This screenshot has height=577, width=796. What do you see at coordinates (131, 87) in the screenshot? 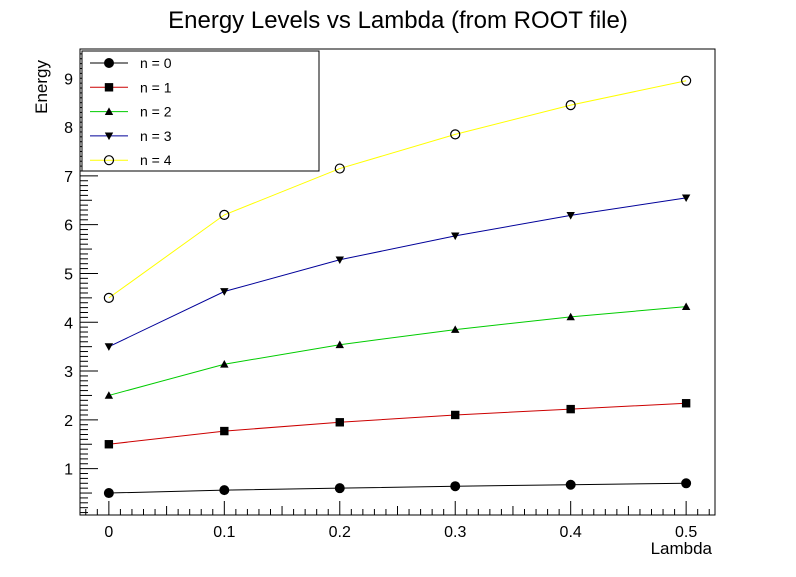
I see `legend-item: n = 1` at bounding box center [131, 87].